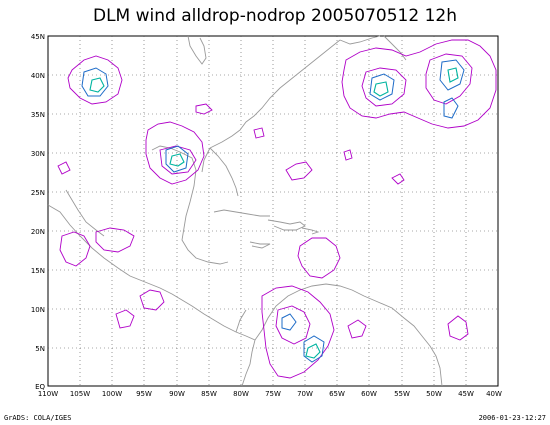 The image size is (550, 425). I want to click on lat-label-5n: 5N, so click(40, 349).